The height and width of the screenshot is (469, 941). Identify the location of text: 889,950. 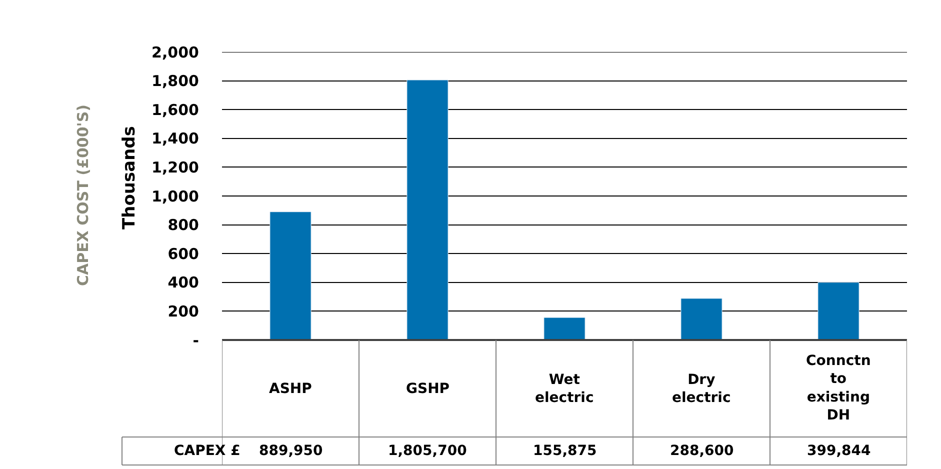
(291, 451).